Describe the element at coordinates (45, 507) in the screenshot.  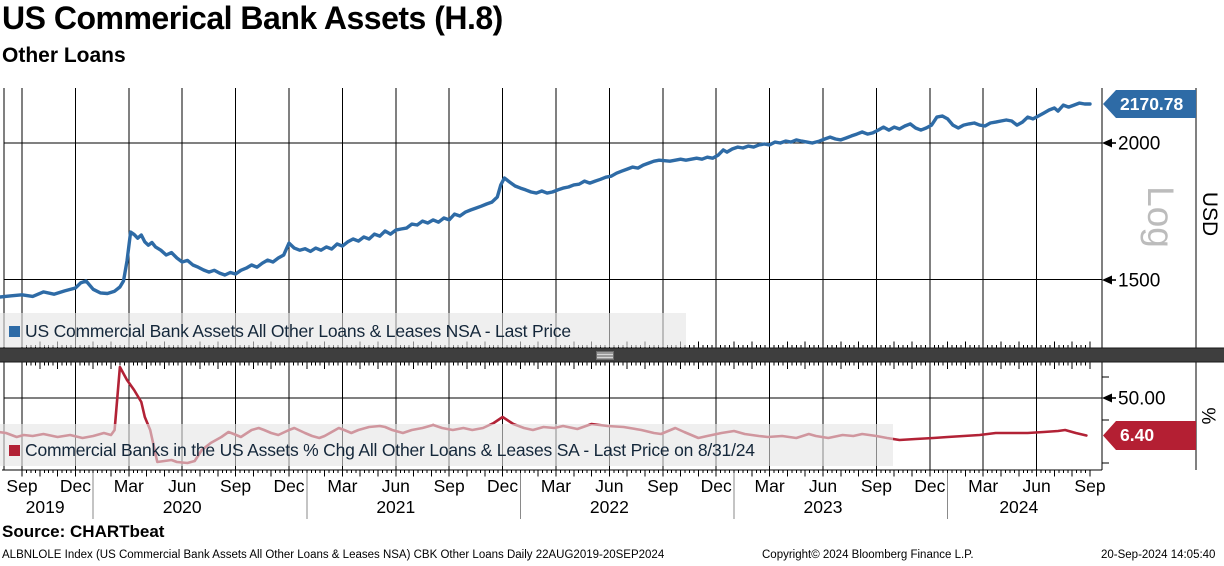
I see `svg-text: 2019` at that location.